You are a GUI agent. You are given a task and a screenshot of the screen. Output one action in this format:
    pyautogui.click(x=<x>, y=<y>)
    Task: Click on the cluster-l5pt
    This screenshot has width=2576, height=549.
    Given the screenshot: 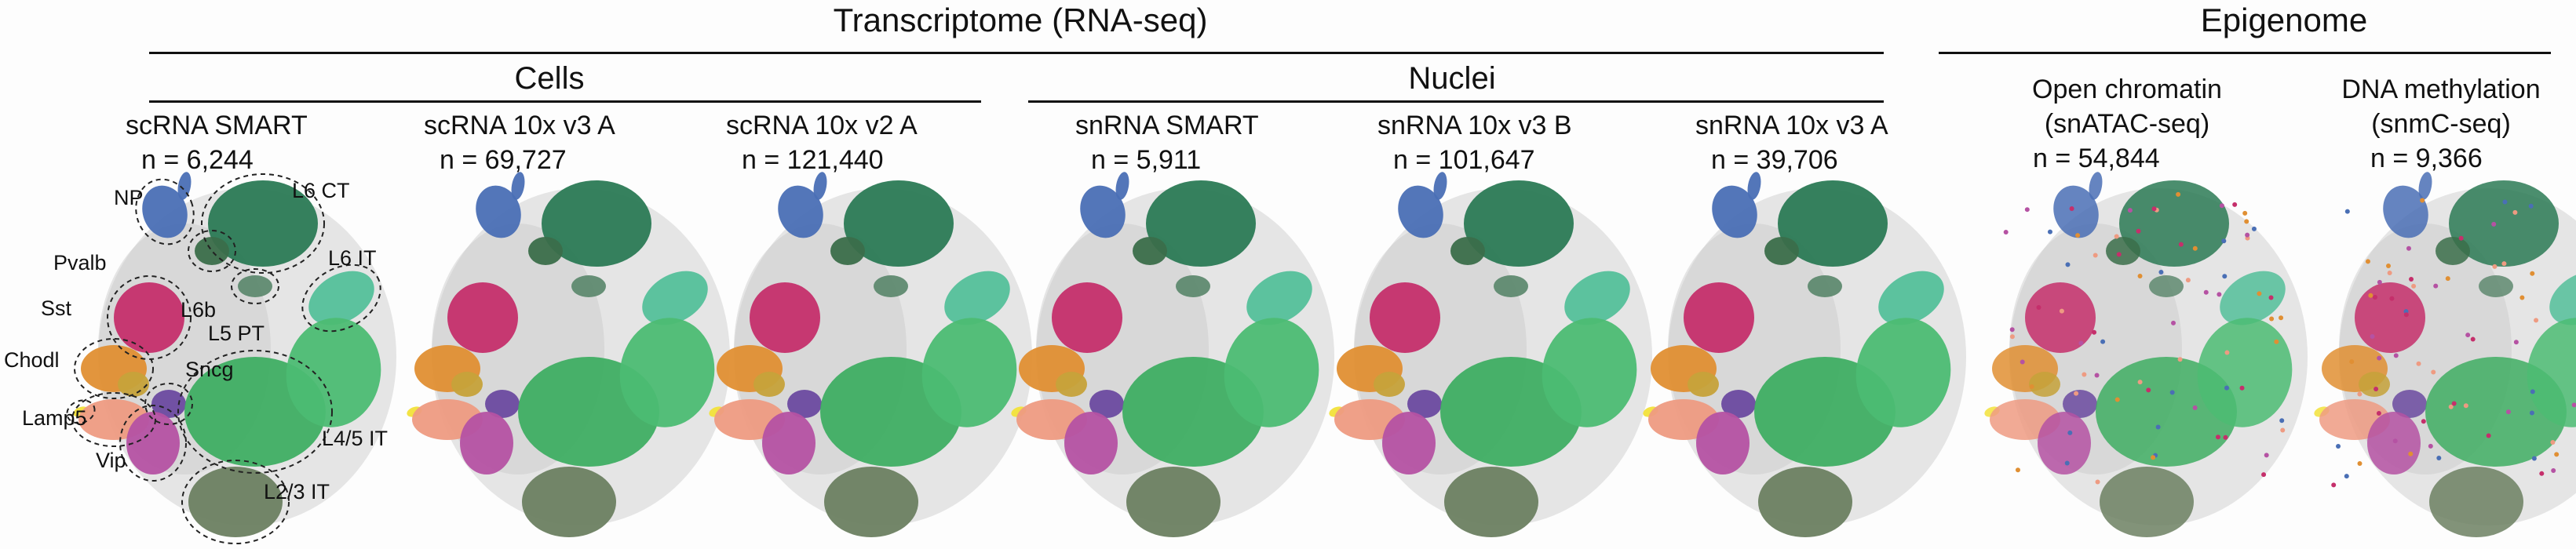 What is the action you would take?
    pyautogui.click(x=1511, y=286)
    